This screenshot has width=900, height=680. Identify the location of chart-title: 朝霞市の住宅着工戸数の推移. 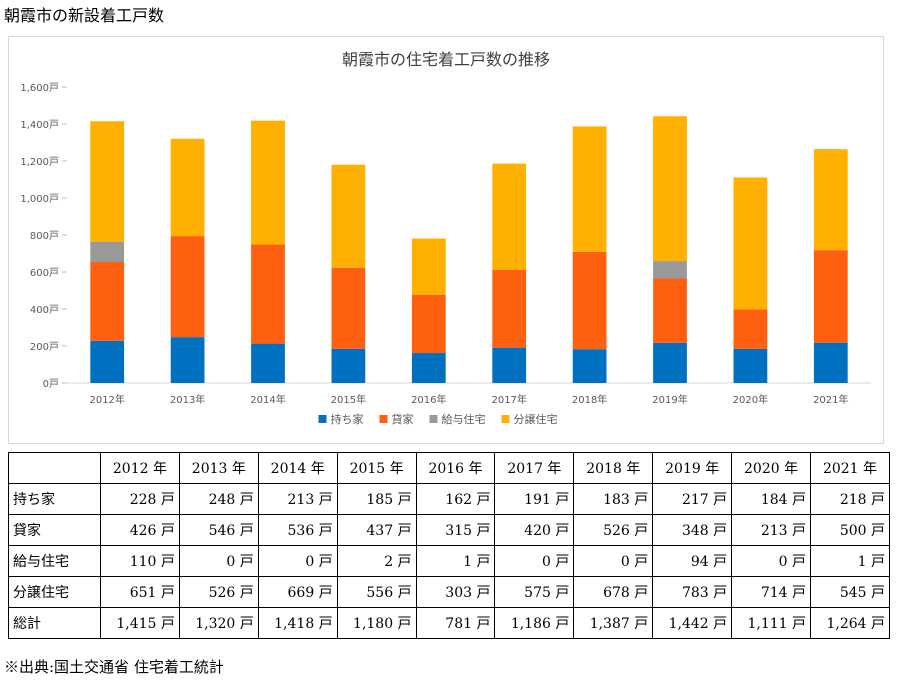
(446, 59).